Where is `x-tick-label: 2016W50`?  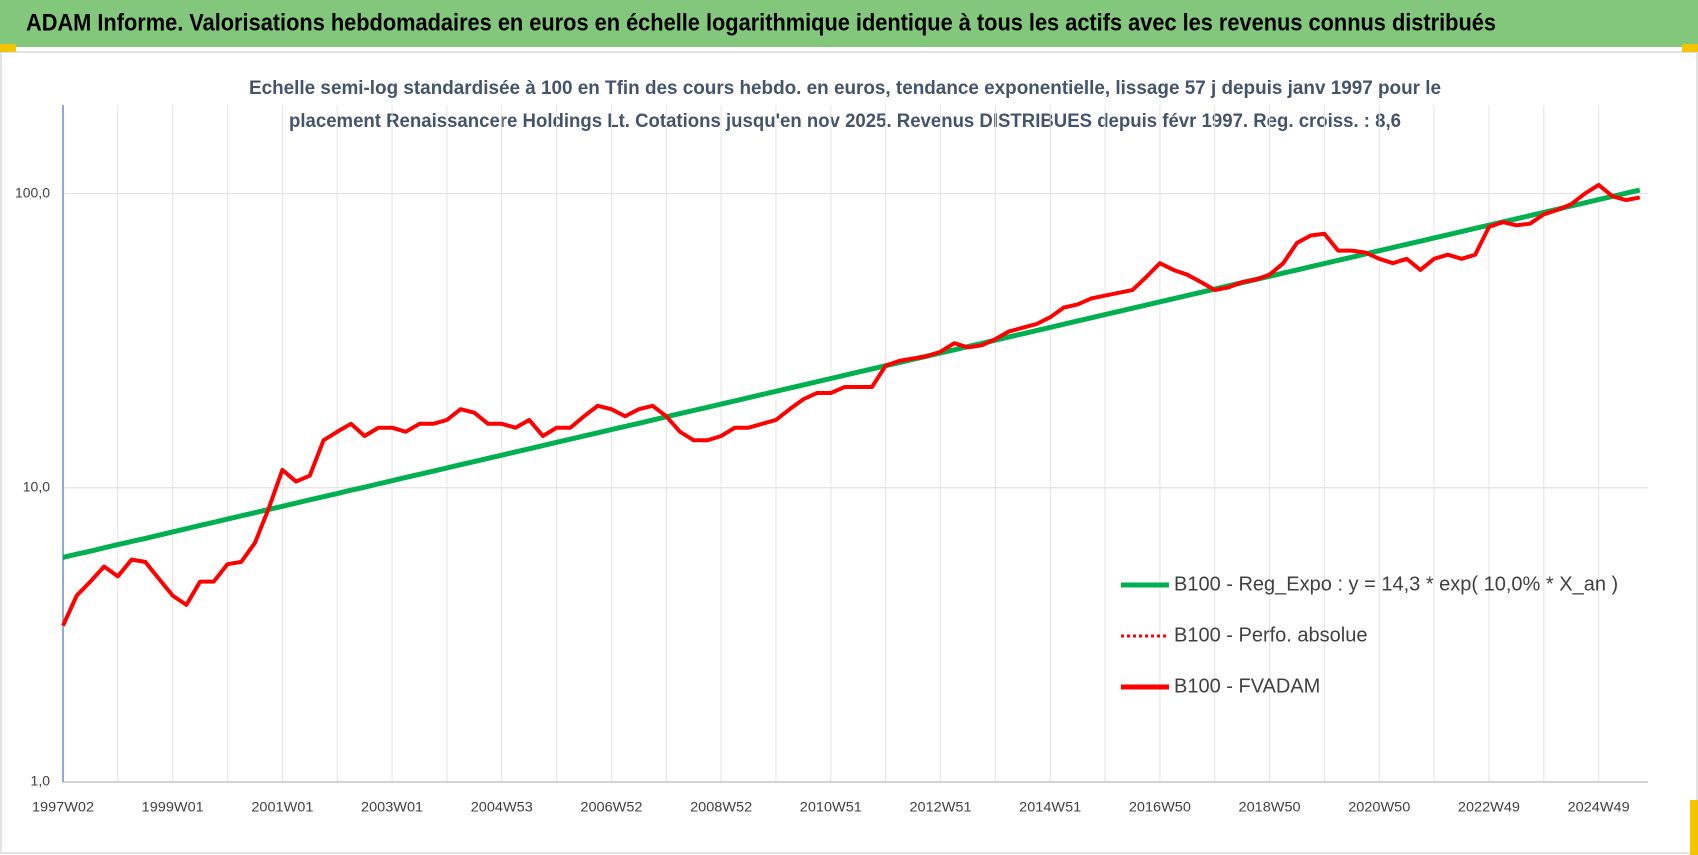 x-tick-label: 2016W50 is located at coordinates (1160, 807).